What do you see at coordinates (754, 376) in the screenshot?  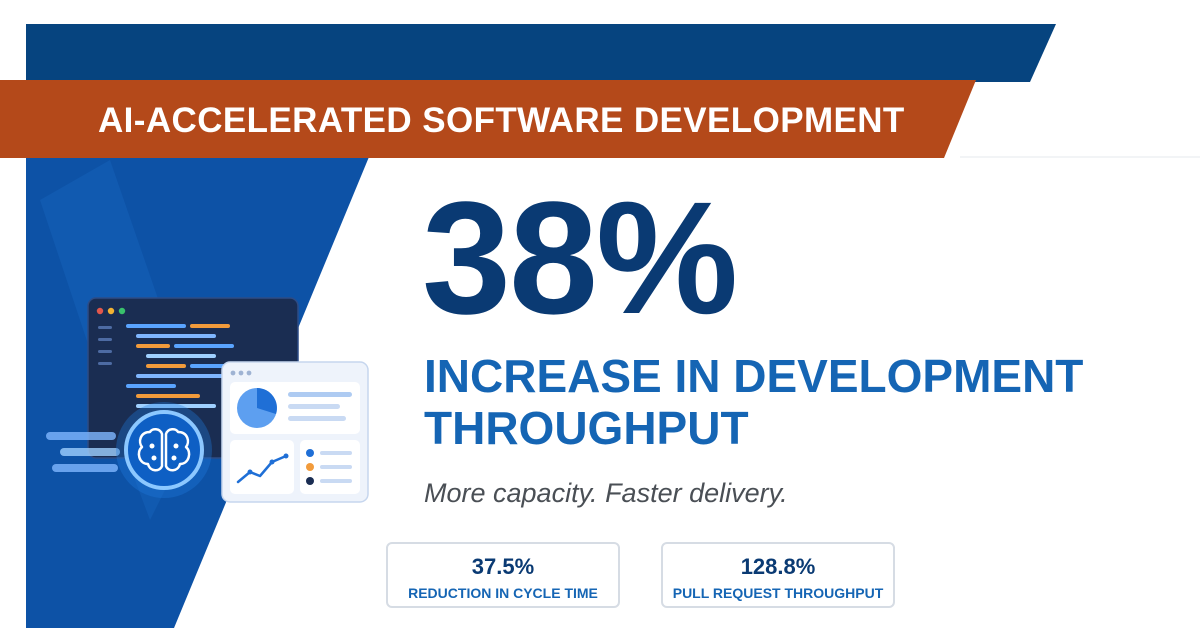 I see `hero-headline-line1: INCREASE IN DEVELOPMENT` at bounding box center [754, 376].